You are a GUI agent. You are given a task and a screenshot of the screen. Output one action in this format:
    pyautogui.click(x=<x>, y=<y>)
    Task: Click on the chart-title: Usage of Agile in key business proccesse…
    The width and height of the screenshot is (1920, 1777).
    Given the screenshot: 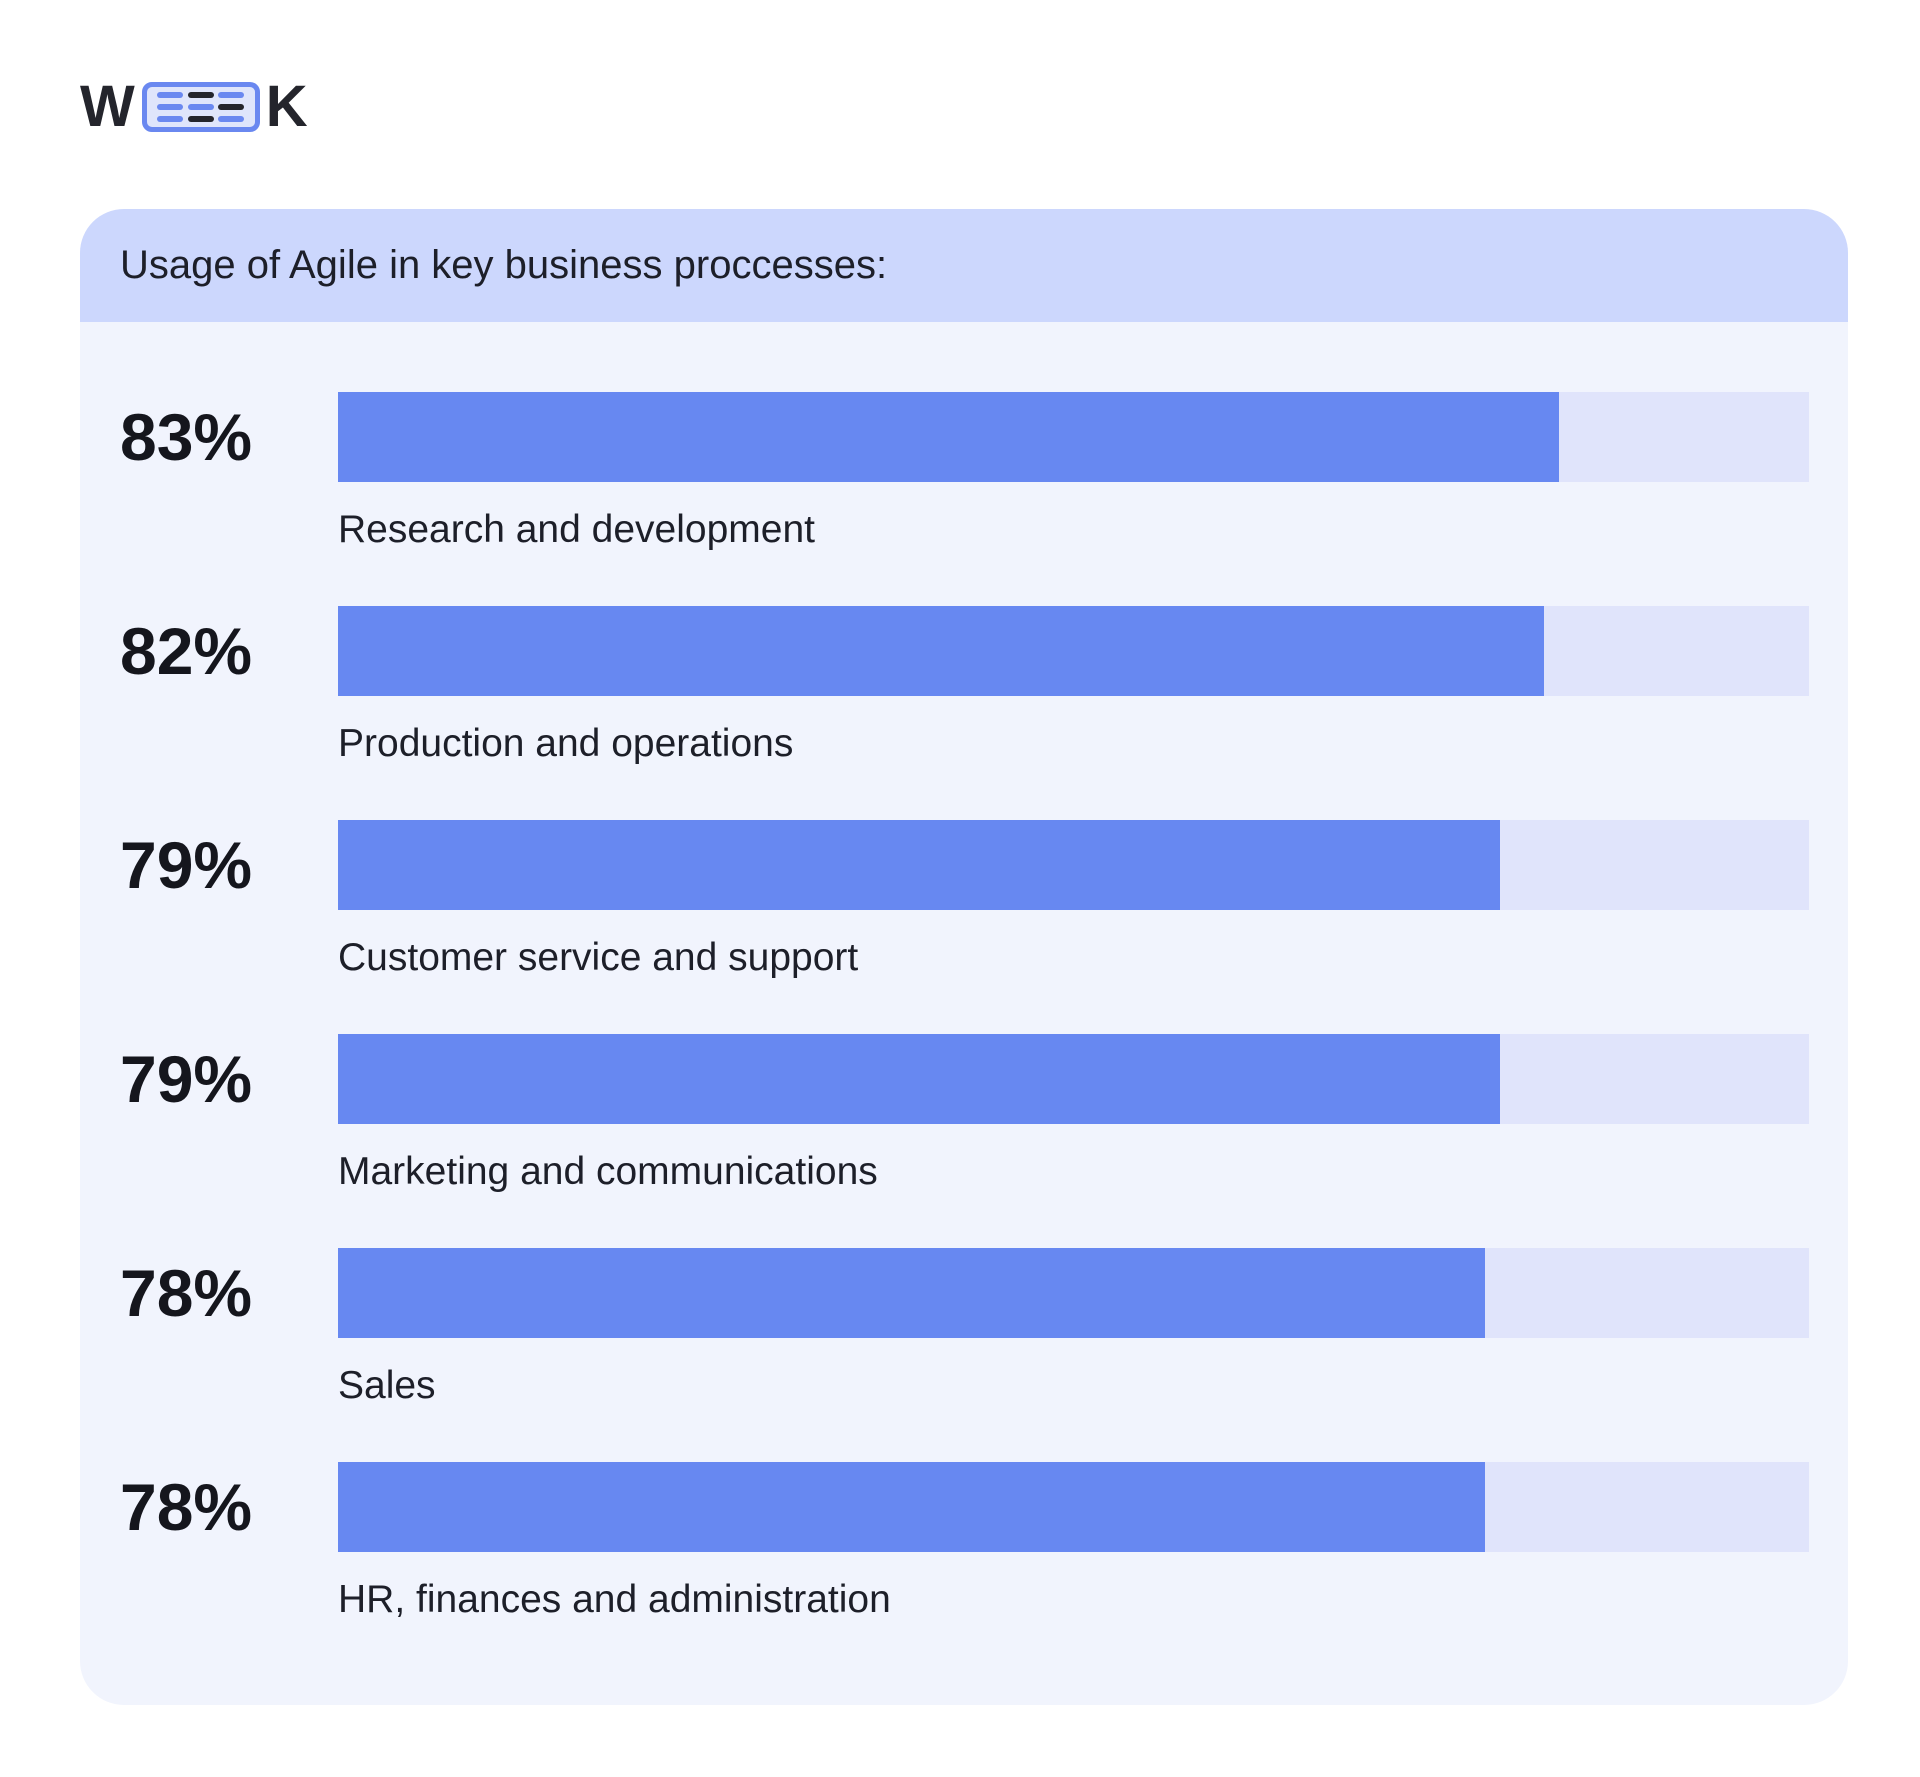 What is the action you would take?
    pyautogui.click(x=504, y=265)
    